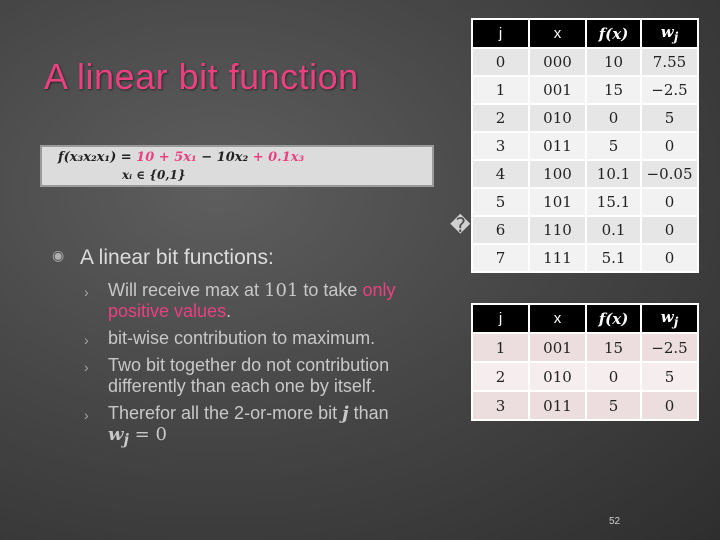 The width and height of the screenshot is (720, 540). What do you see at coordinates (154, 175) in the screenshot?
I see `formula-constraint: xᵢ ∈ {0,1}` at bounding box center [154, 175].